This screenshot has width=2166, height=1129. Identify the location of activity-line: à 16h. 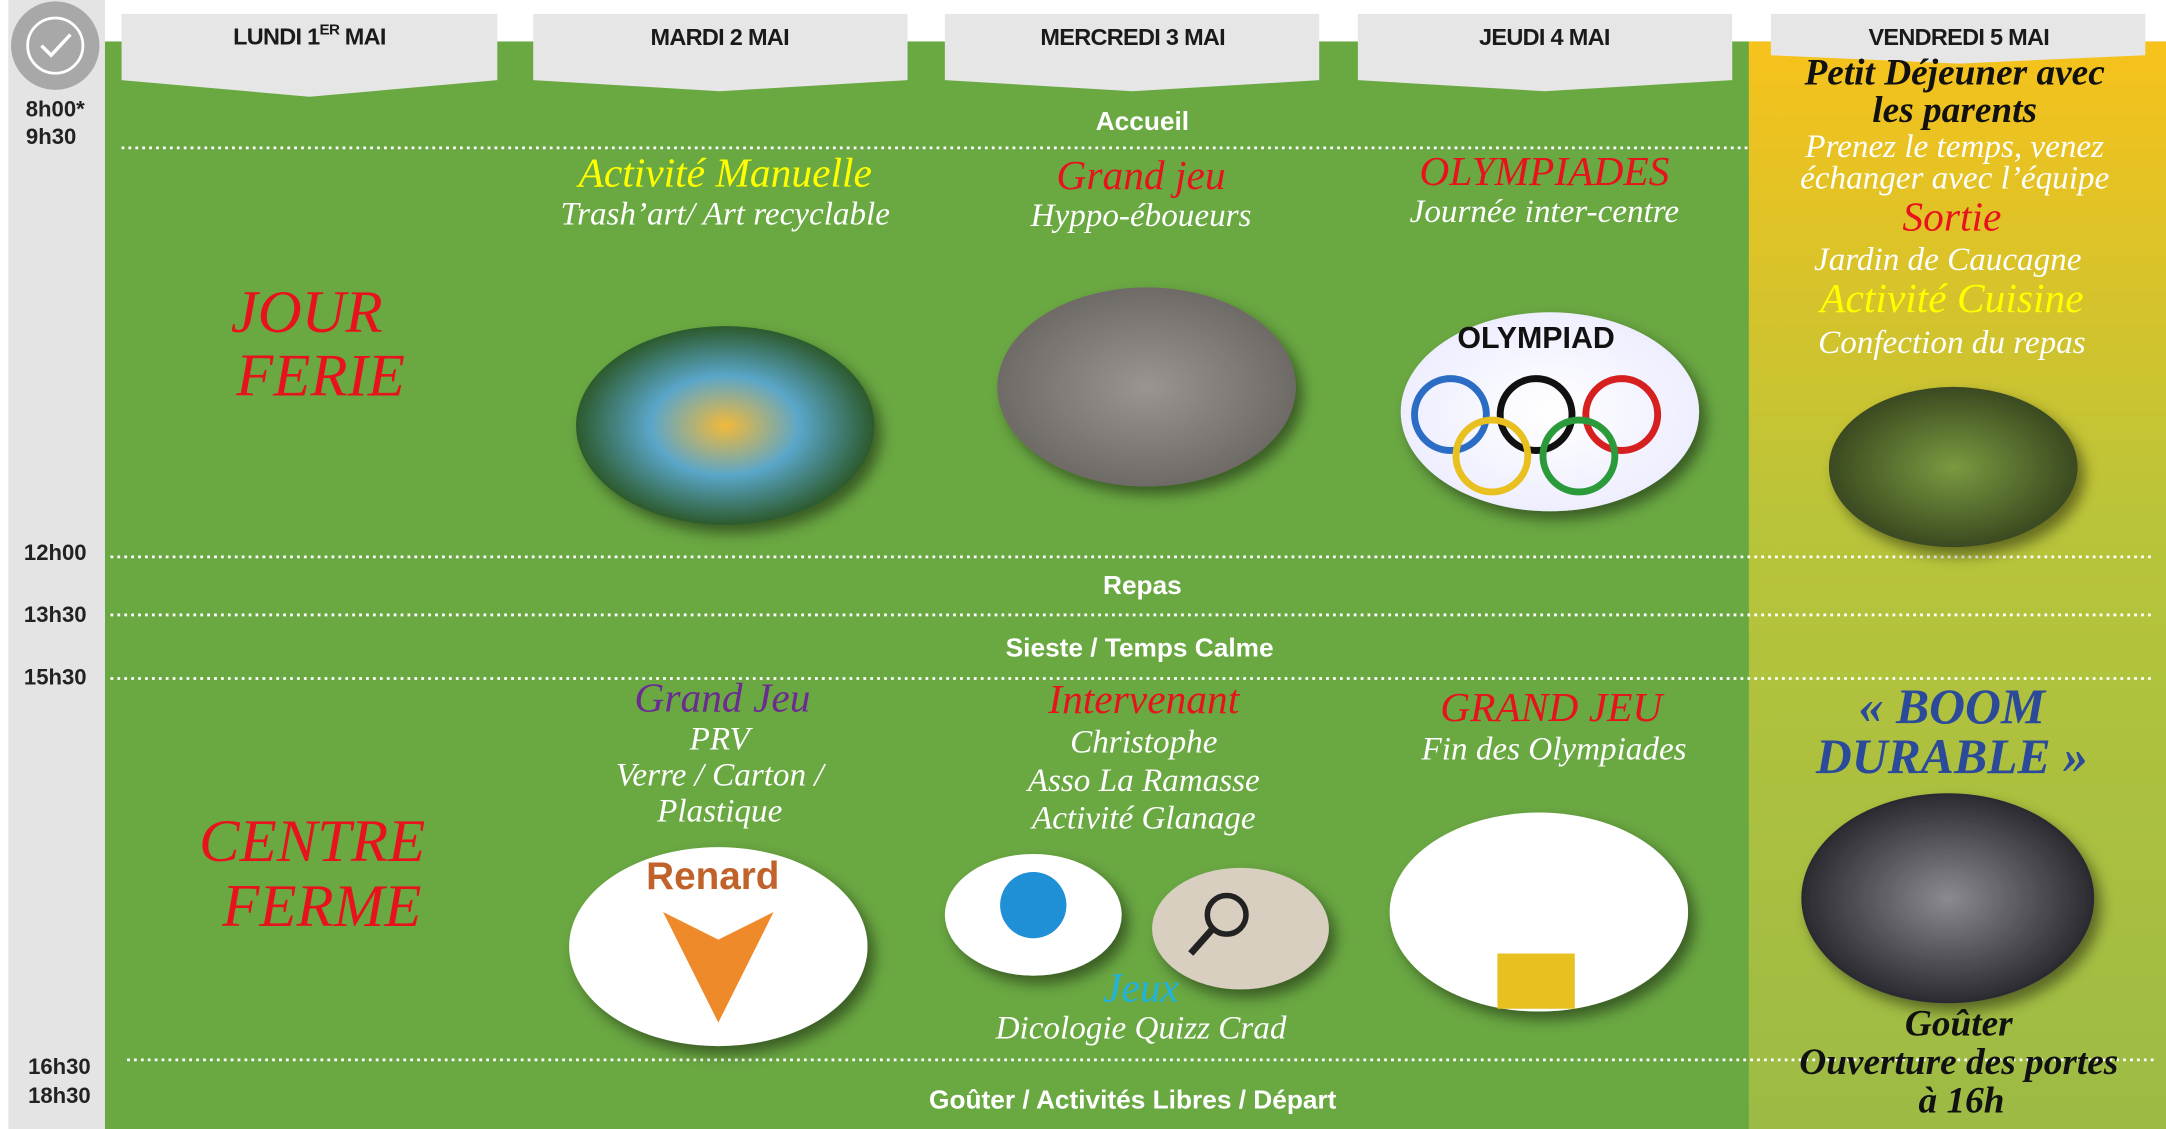
(1962, 1101).